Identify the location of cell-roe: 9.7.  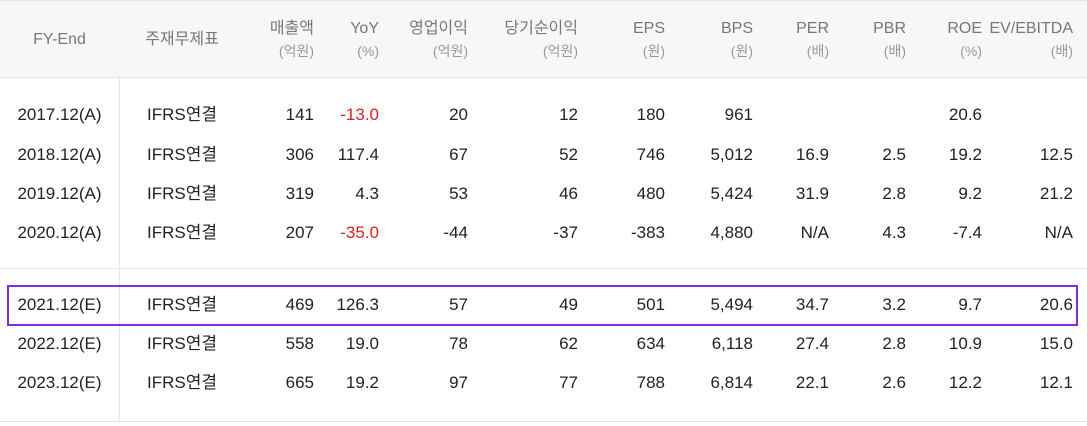
(970, 304).